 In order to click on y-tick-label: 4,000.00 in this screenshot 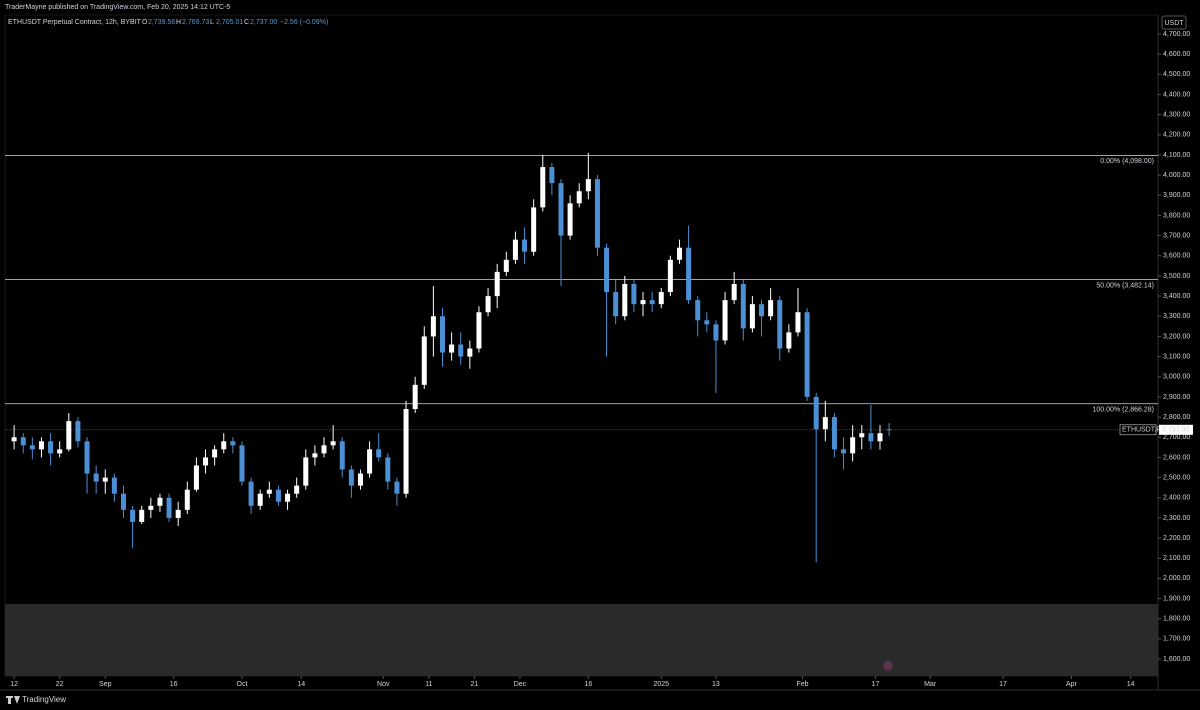, I will do `click(1176, 175)`.